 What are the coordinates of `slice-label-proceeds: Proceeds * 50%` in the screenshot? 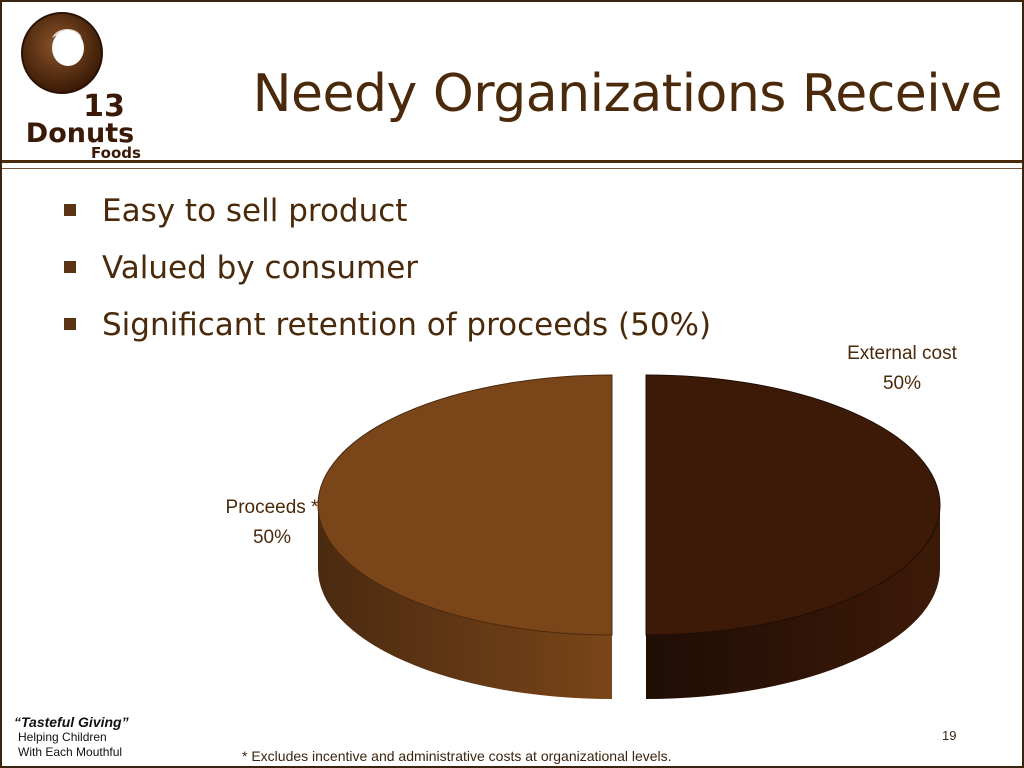 It's located at (272, 523).